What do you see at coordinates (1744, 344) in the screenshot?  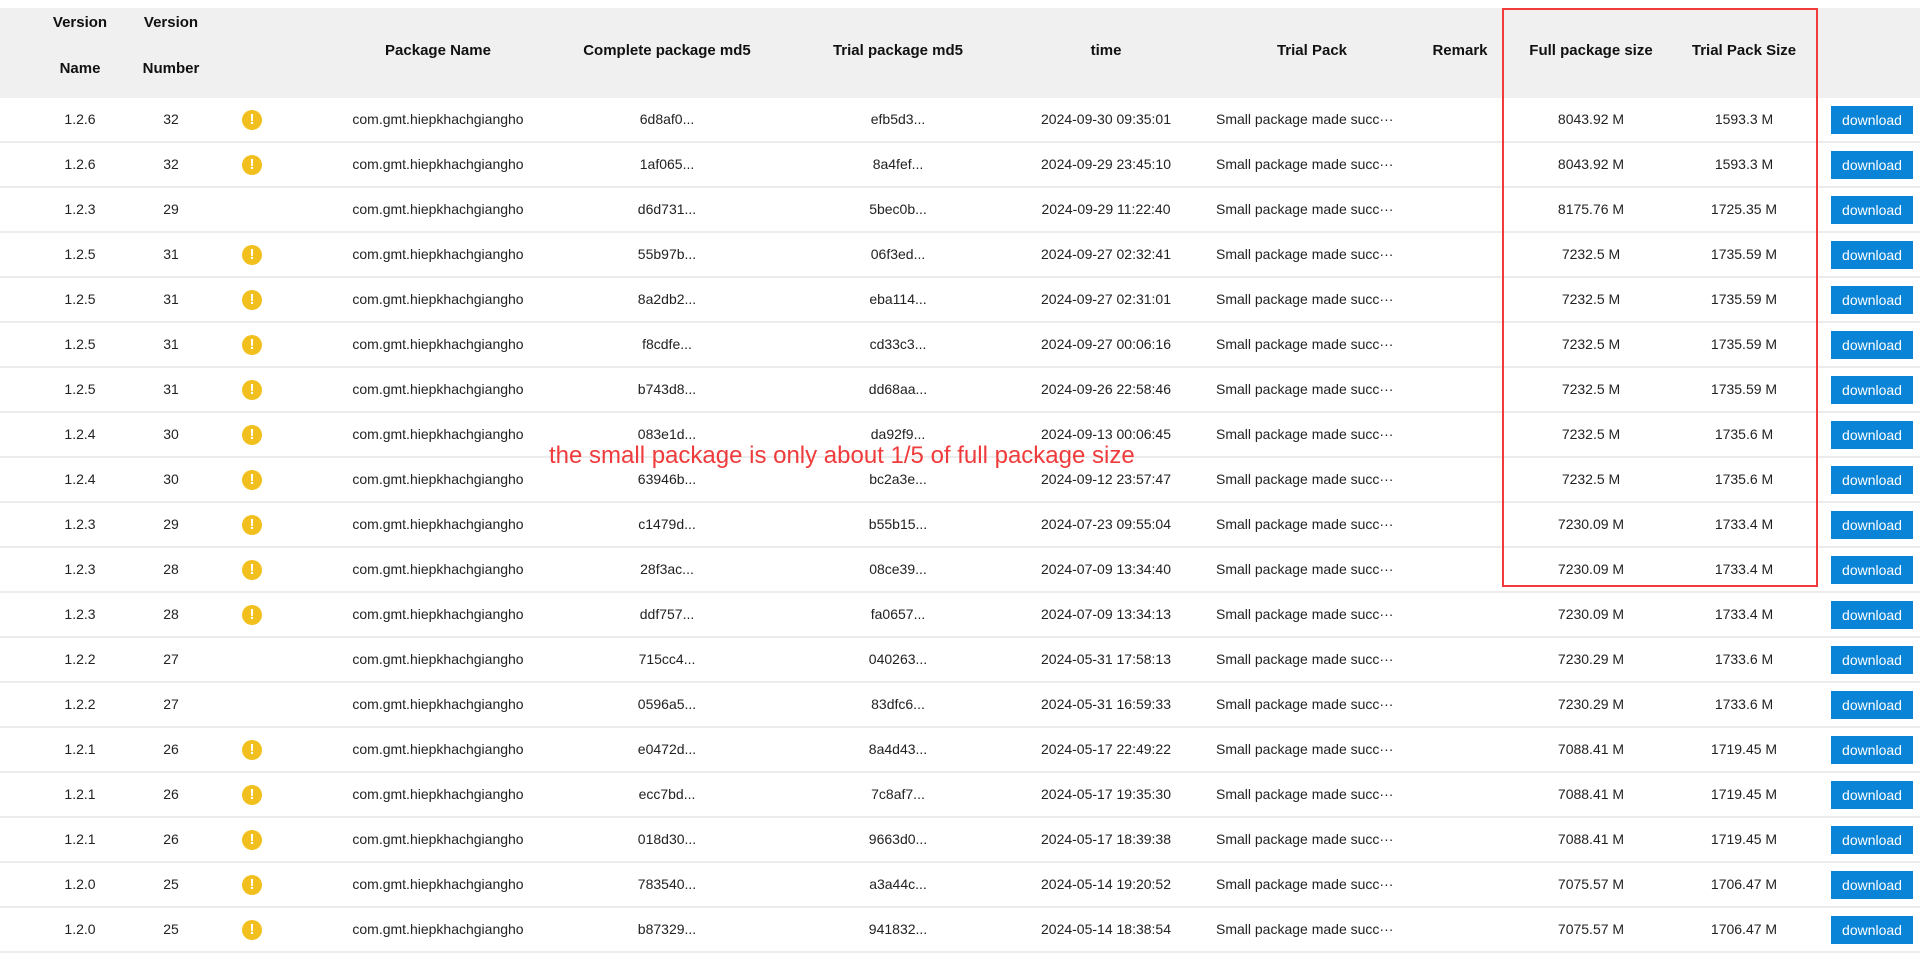 I see `cell-trial-size: 1735.59 M` at bounding box center [1744, 344].